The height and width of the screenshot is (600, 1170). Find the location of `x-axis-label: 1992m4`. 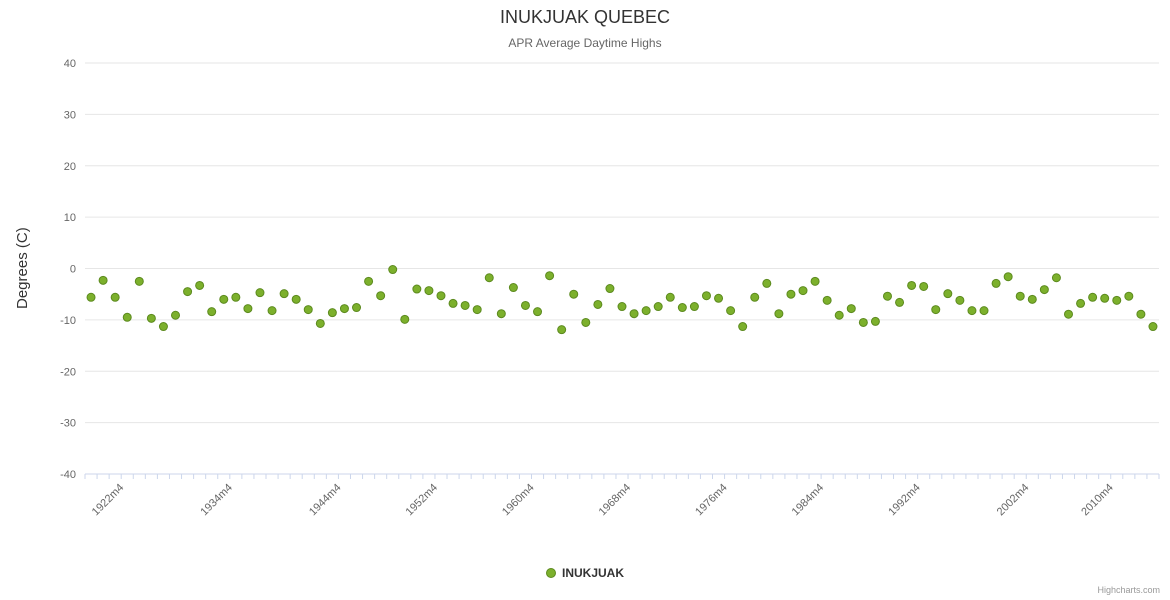

x-axis-label: 1992m4 is located at coordinates (904, 500).